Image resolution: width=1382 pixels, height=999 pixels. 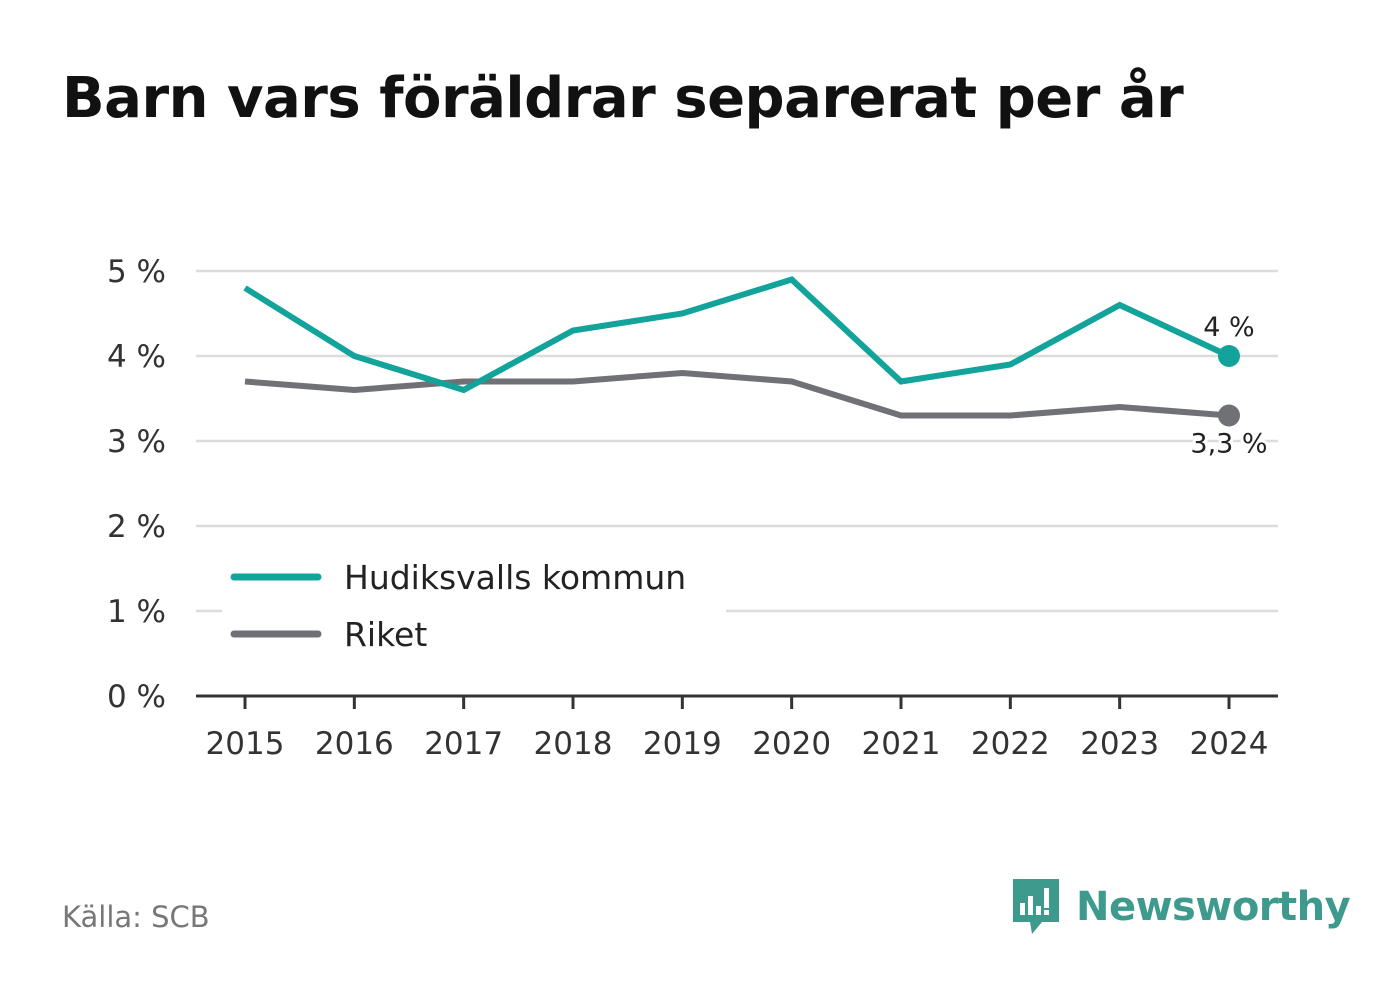 I want to click on y-tick-label: 2 %, so click(x=136, y=527).